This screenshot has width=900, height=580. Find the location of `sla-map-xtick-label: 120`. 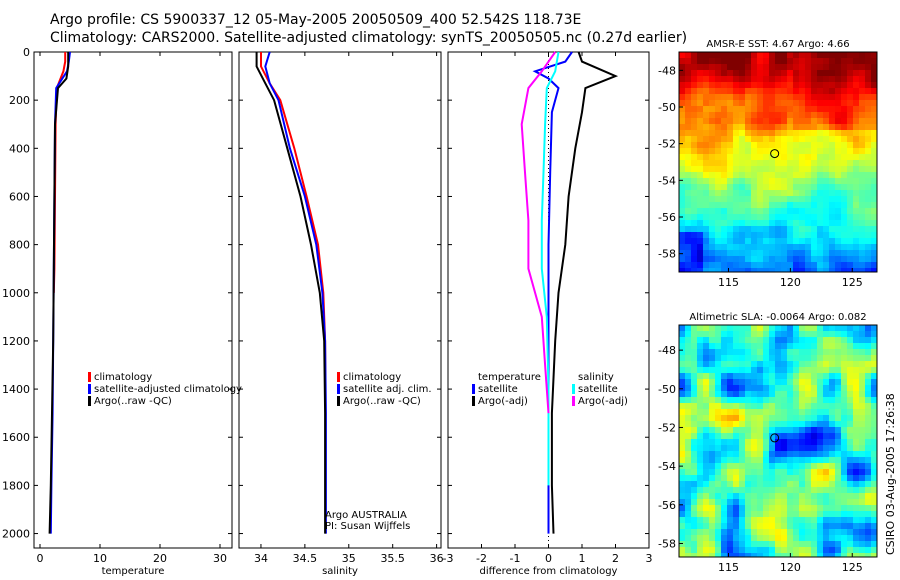

sla-map-xtick-label: 120 is located at coordinates (790, 567).